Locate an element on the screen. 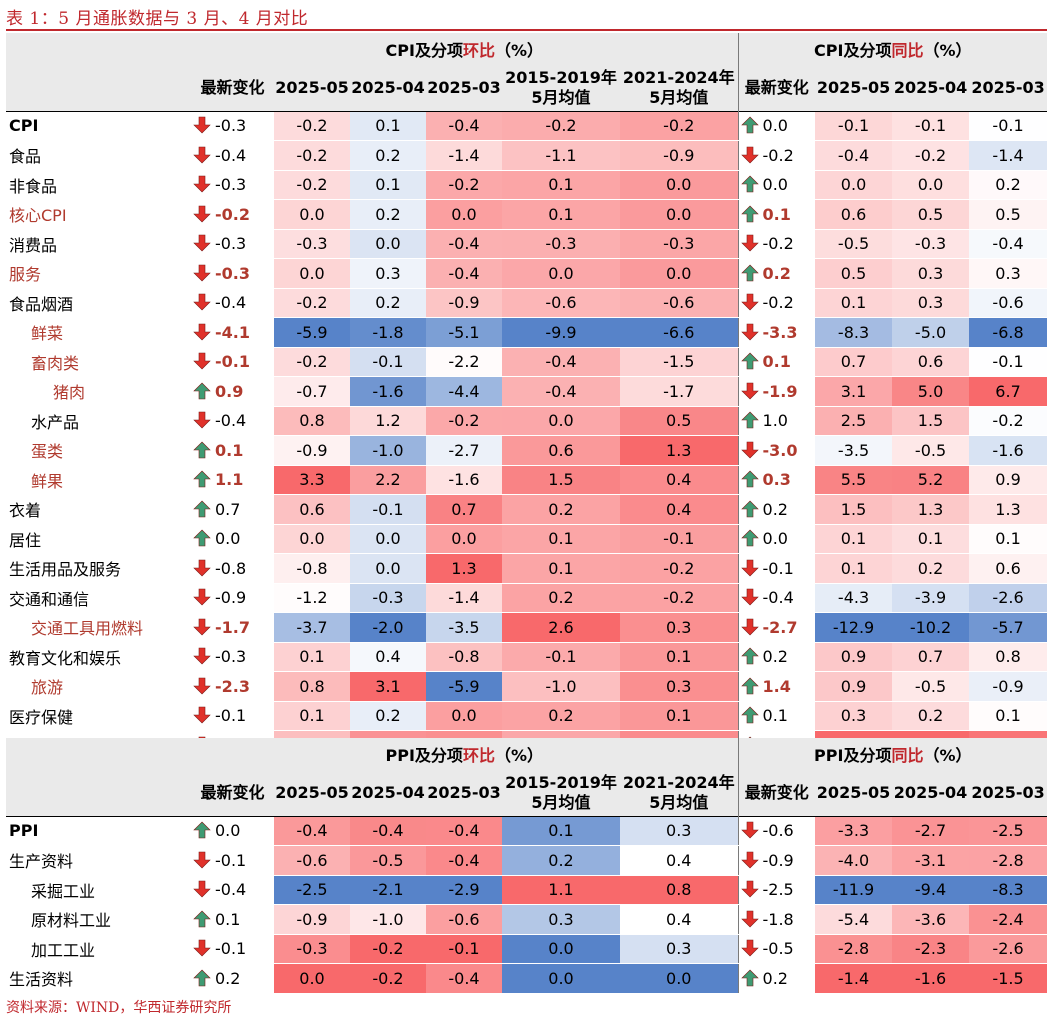 The height and width of the screenshot is (1022, 1053). row-label: 蛋类 is located at coordinates (98, 450).